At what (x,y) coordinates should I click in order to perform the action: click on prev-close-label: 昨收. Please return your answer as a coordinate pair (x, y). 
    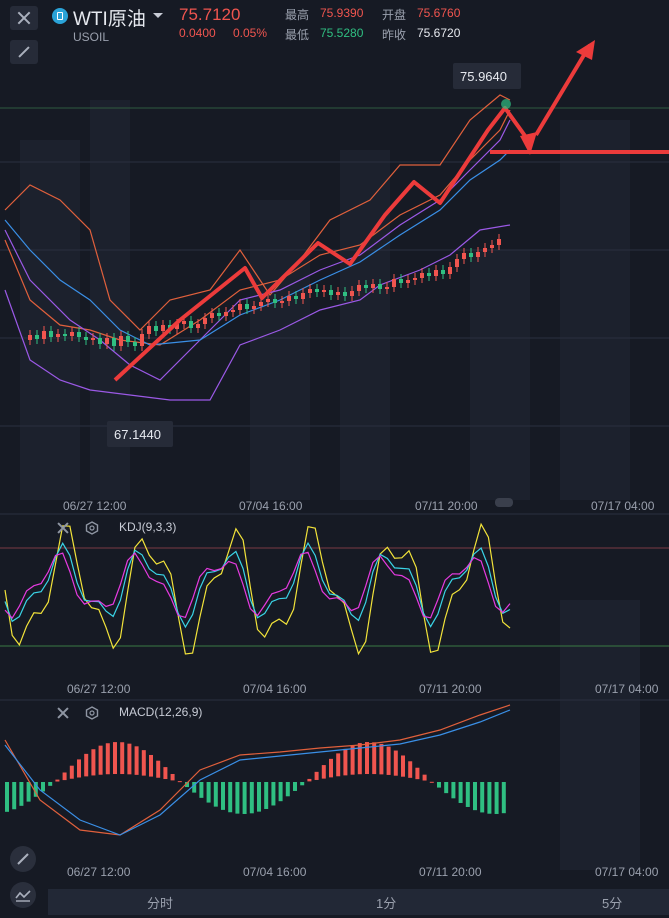
    Looking at the image, I should click on (394, 35).